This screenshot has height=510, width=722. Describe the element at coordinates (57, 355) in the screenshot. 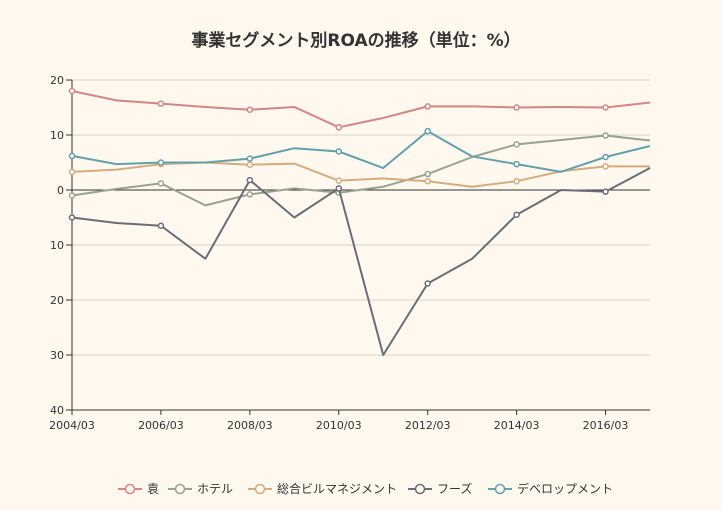

I see `y-tick-label: 30` at that location.